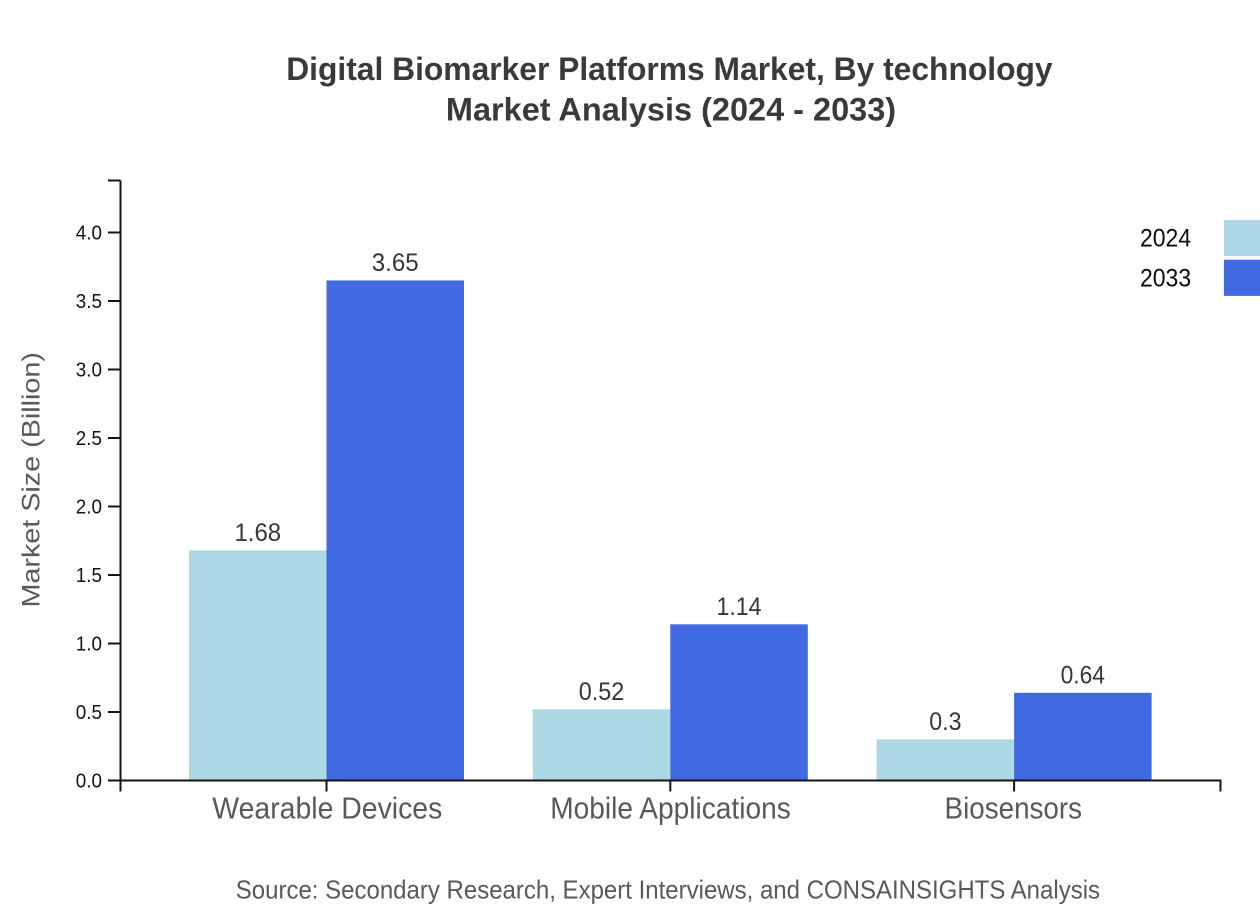 The height and width of the screenshot is (920, 1260). What do you see at coordinates (739, 607) in the screenshot?
I see `svg-text: 1.14` at bounding box center [739, 607].